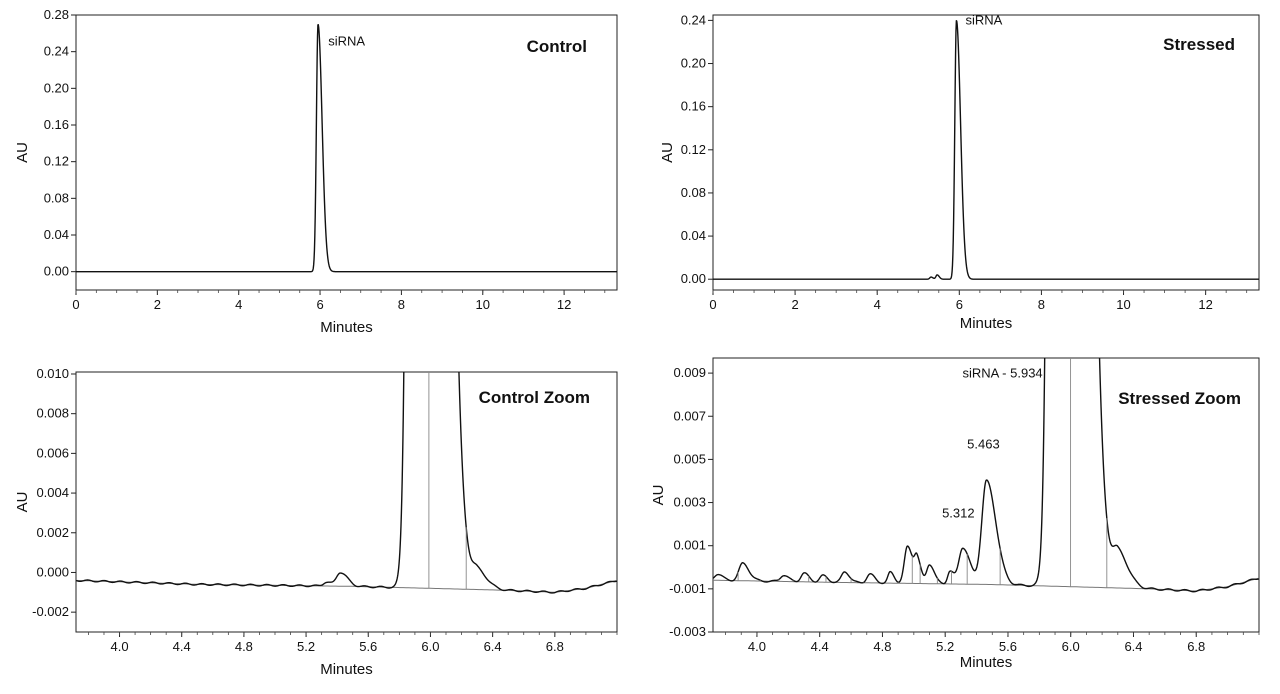 Image resolution: width=1280 pixels, height=694 pixels. Describe the element at coordinates (689, 502) in the screenshot. I see `y-tick-label: 0.003` at that location.